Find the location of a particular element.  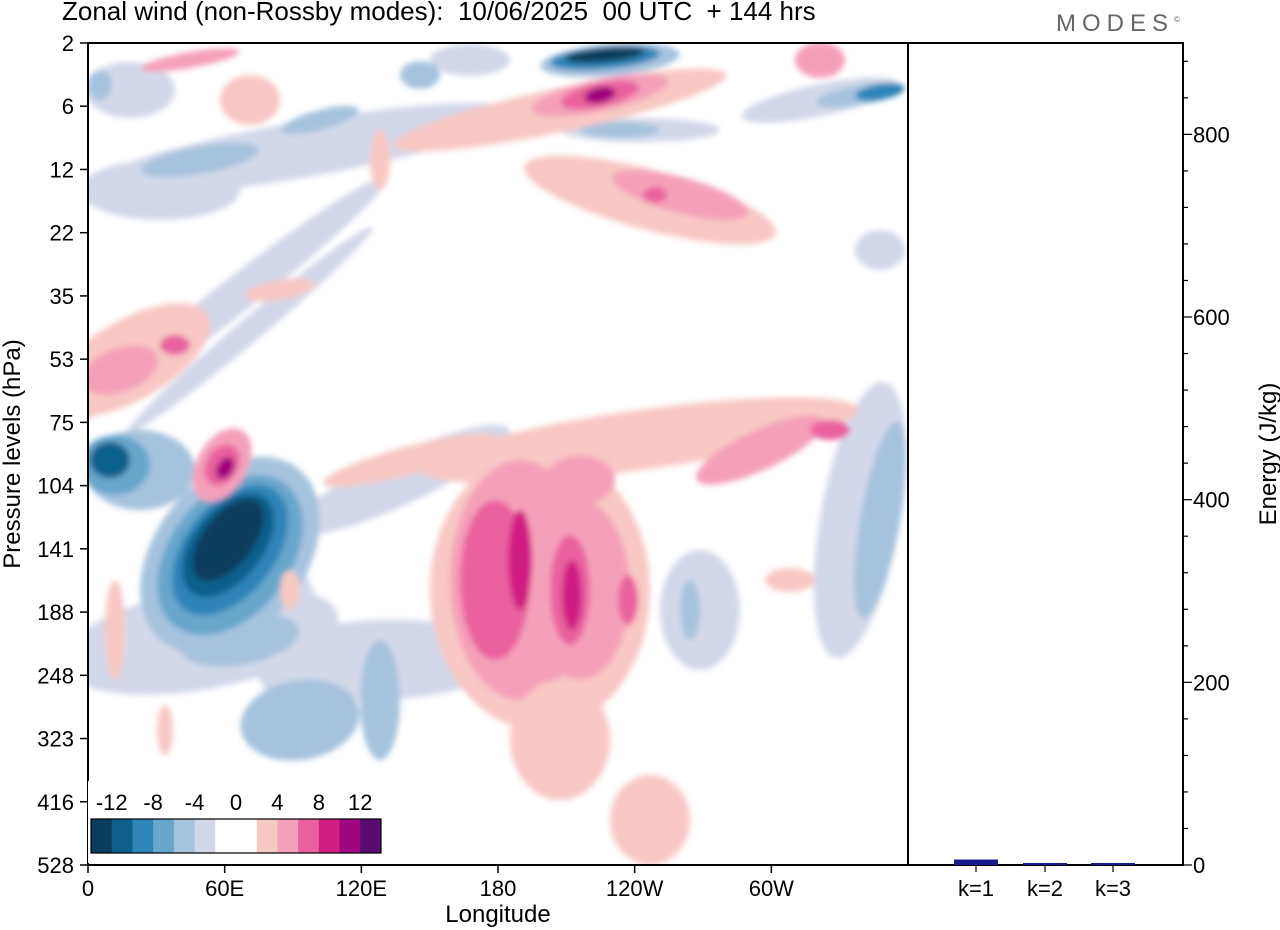

energy-tick-label: 0 is located at coordinates (1199, 865).